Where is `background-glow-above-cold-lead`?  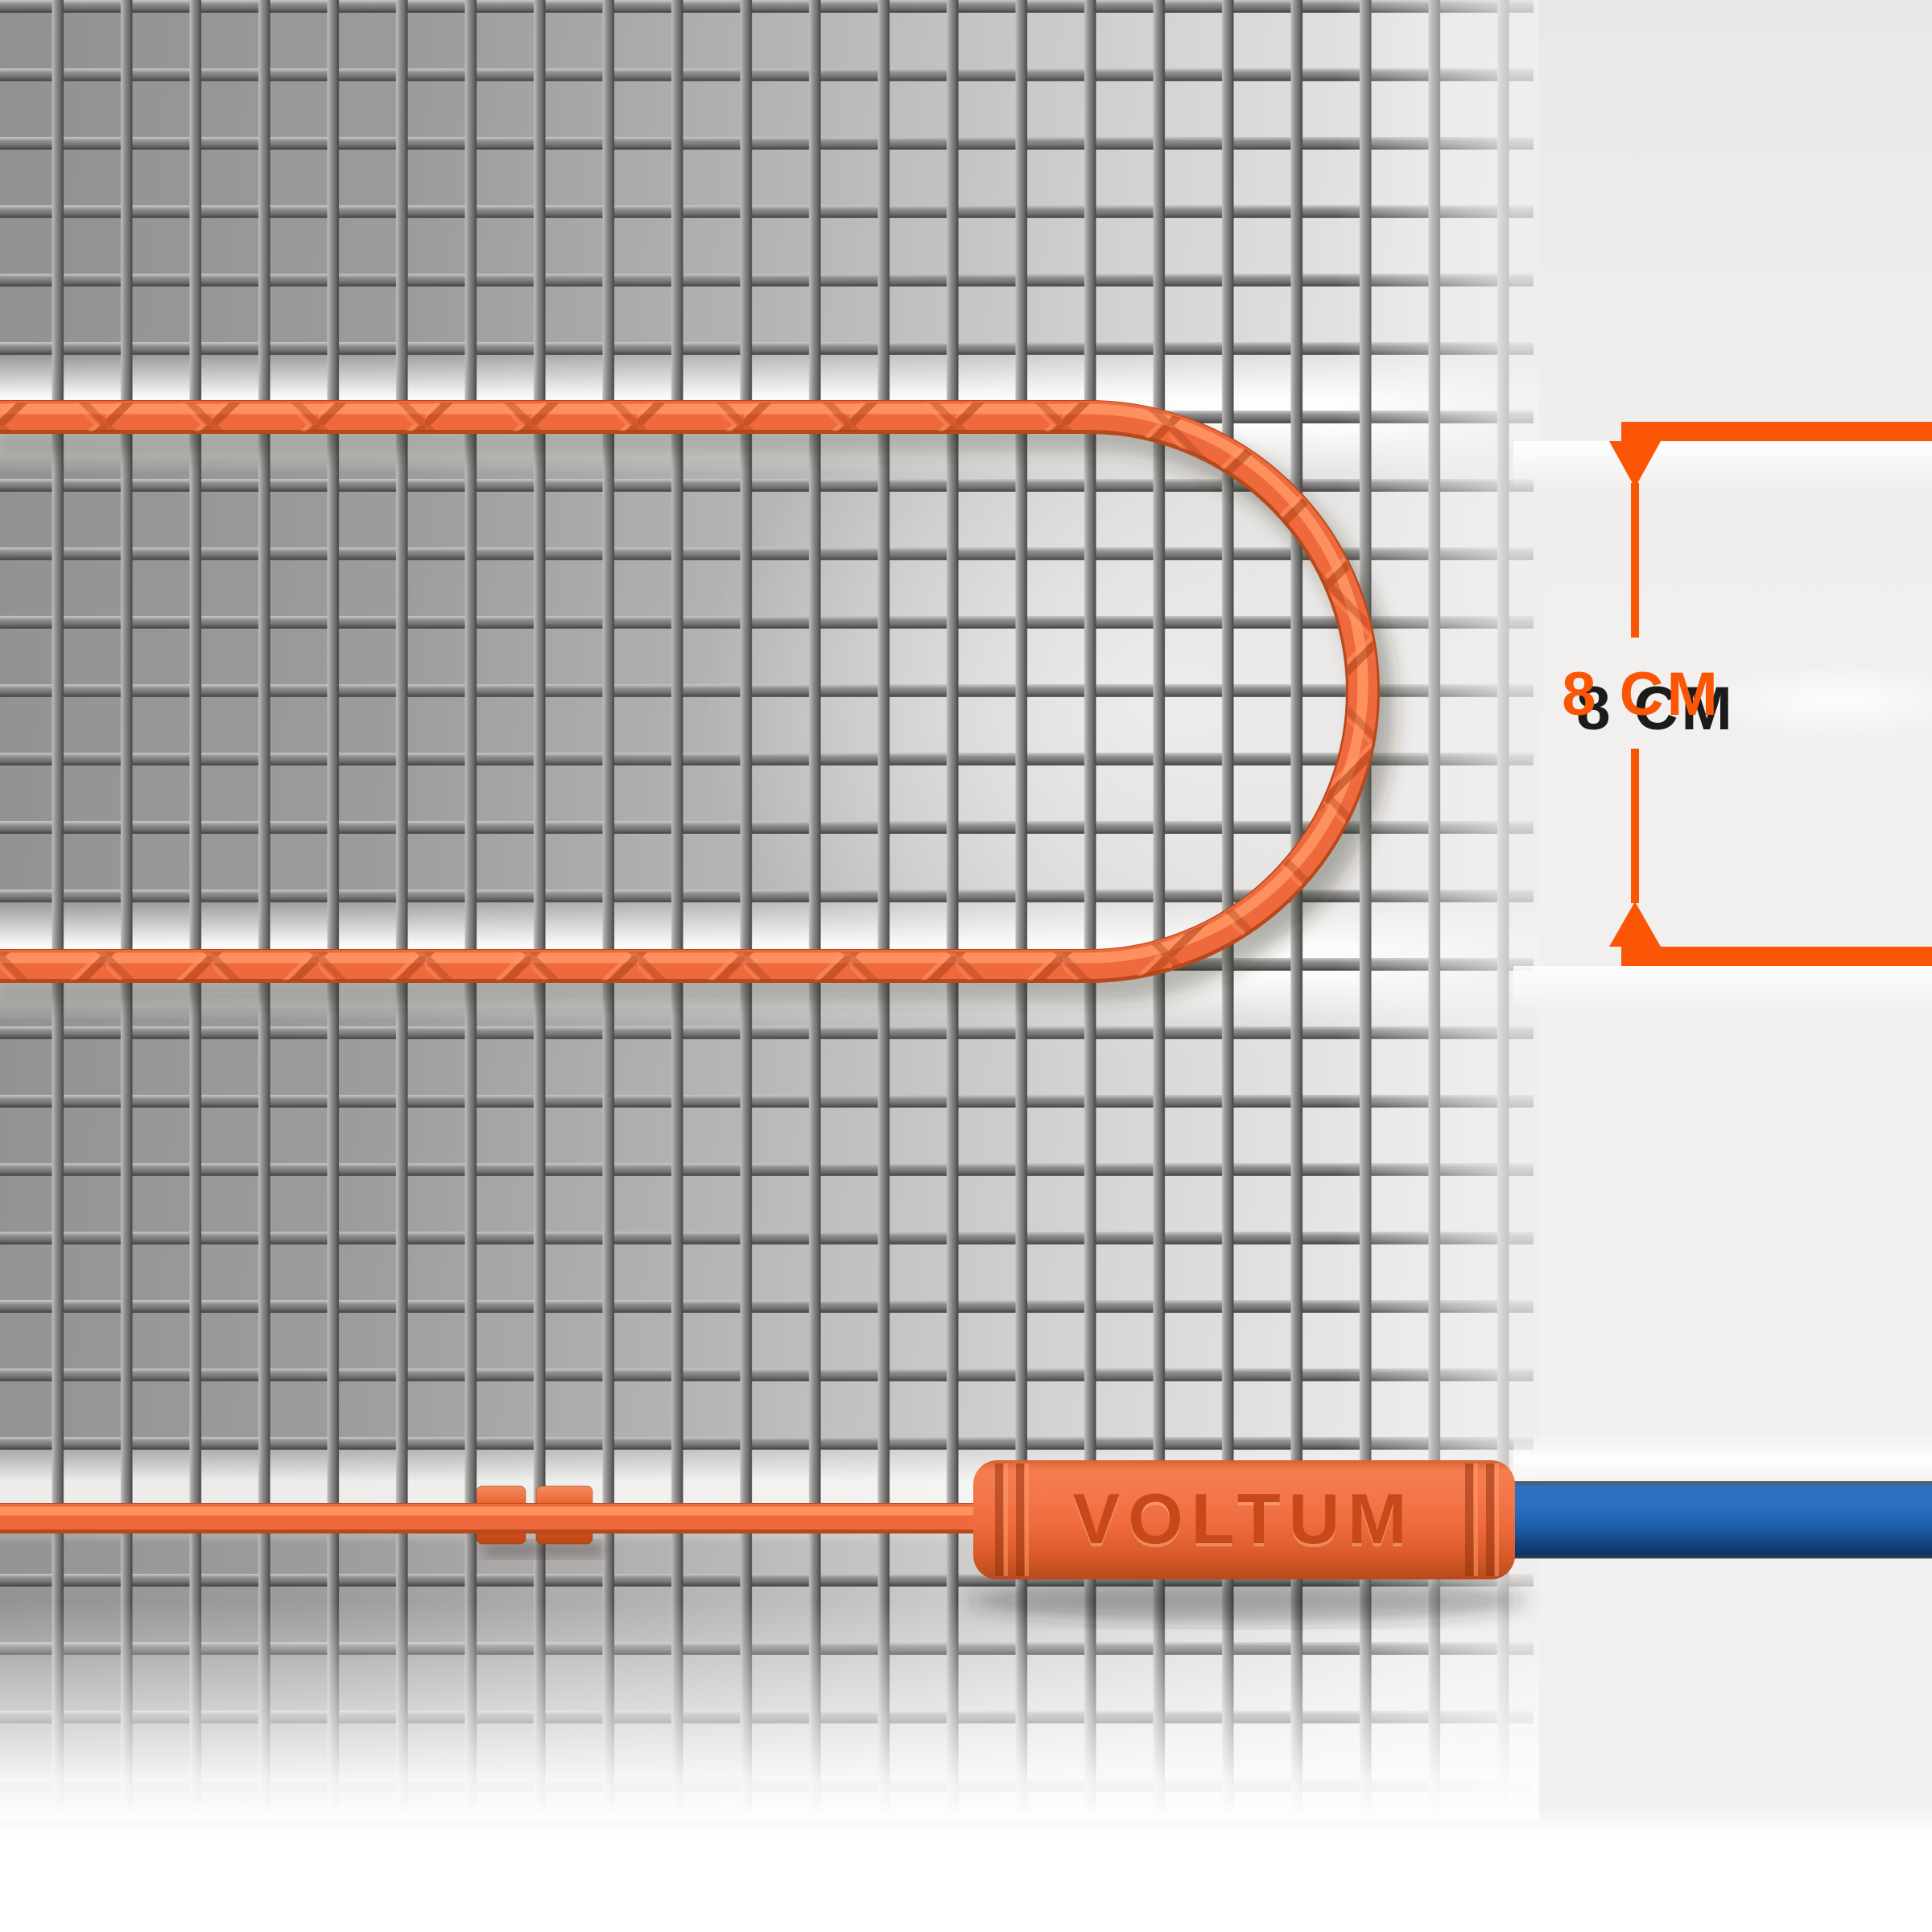
background-glow-above-cold-lead is located at coordinates (1722, 1457).